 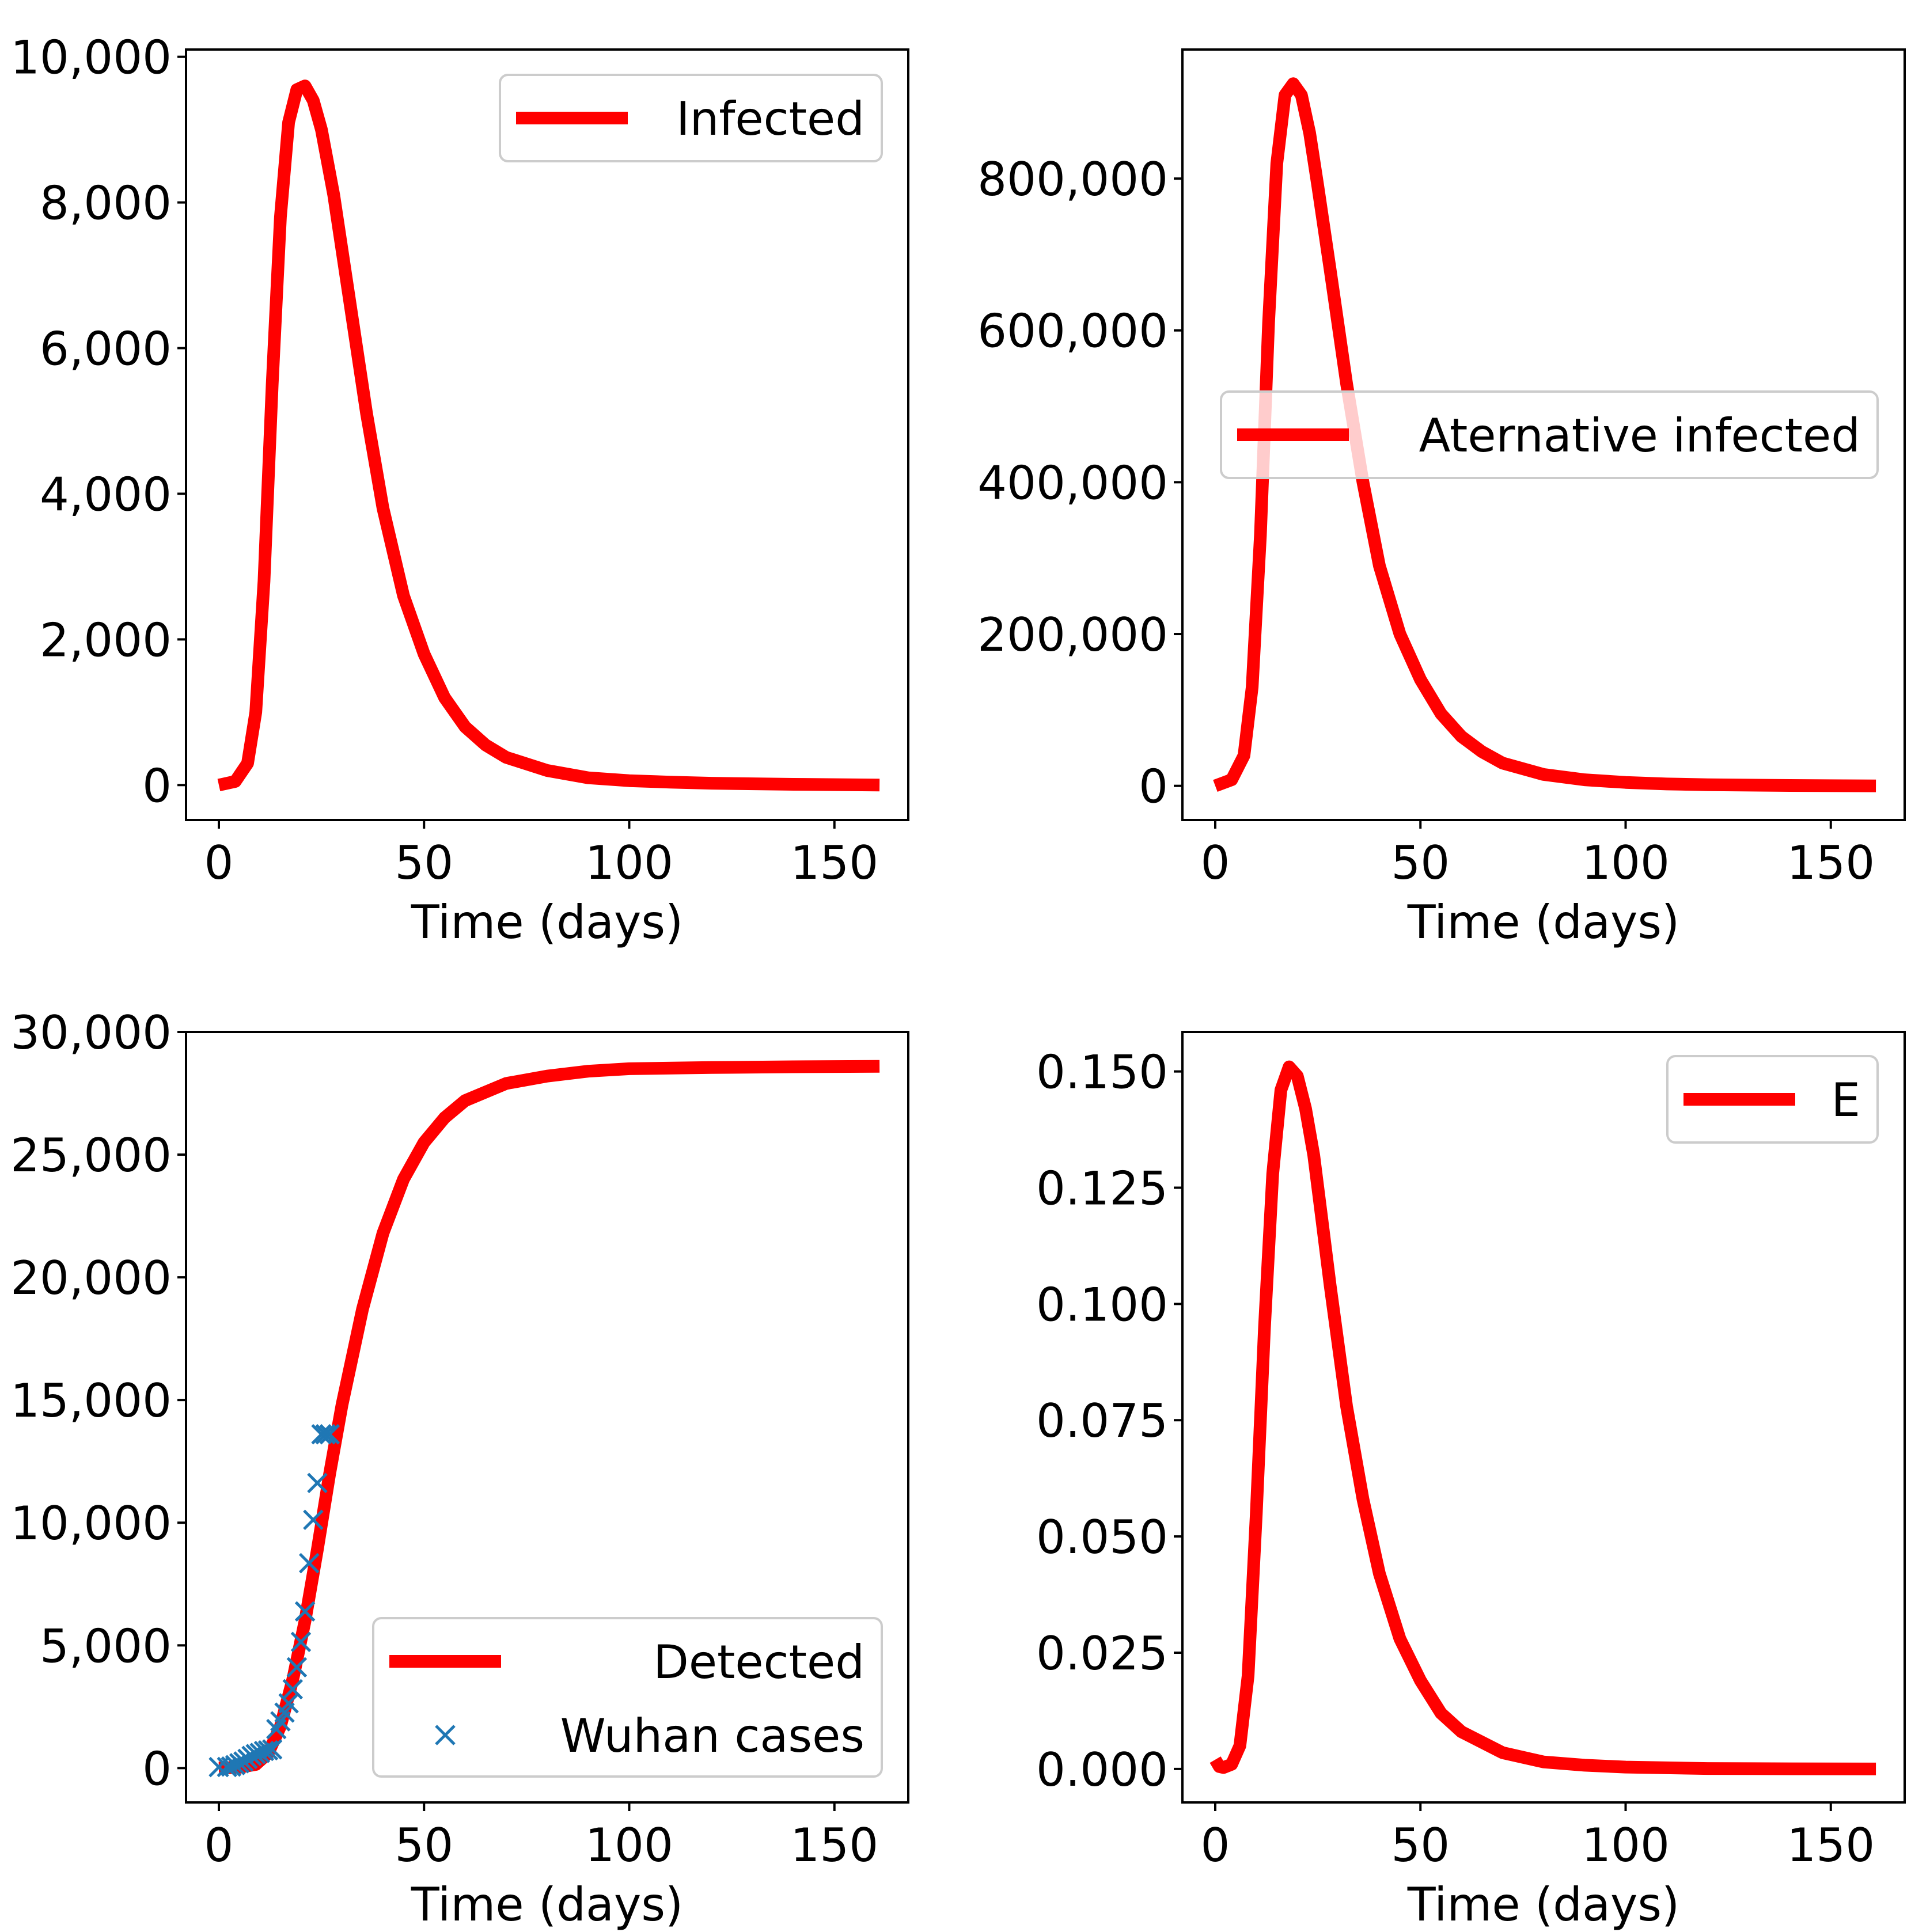 I want to click on legend: Detected Wuhan cases, so click(x=628, y=1697).